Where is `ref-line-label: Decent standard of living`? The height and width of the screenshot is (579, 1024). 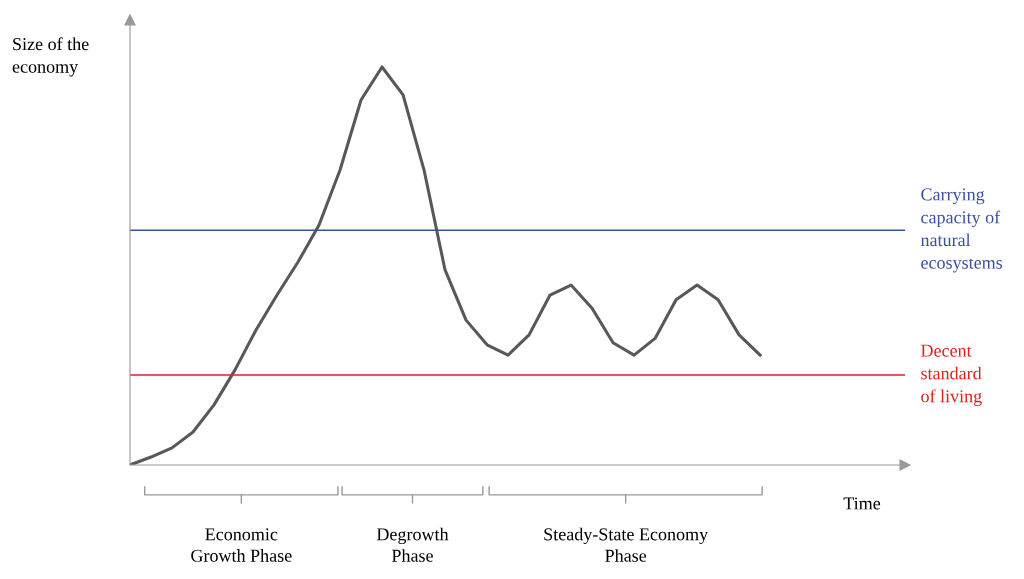
ref-line-label: Decent standard of living is located at coordinates (951, 375).